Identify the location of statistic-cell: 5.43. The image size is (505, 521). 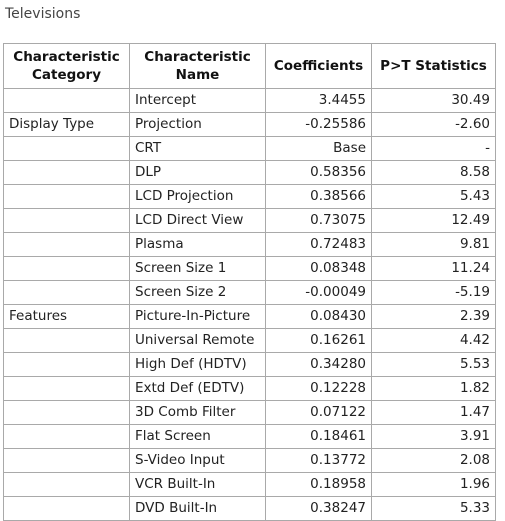
(433, 196).